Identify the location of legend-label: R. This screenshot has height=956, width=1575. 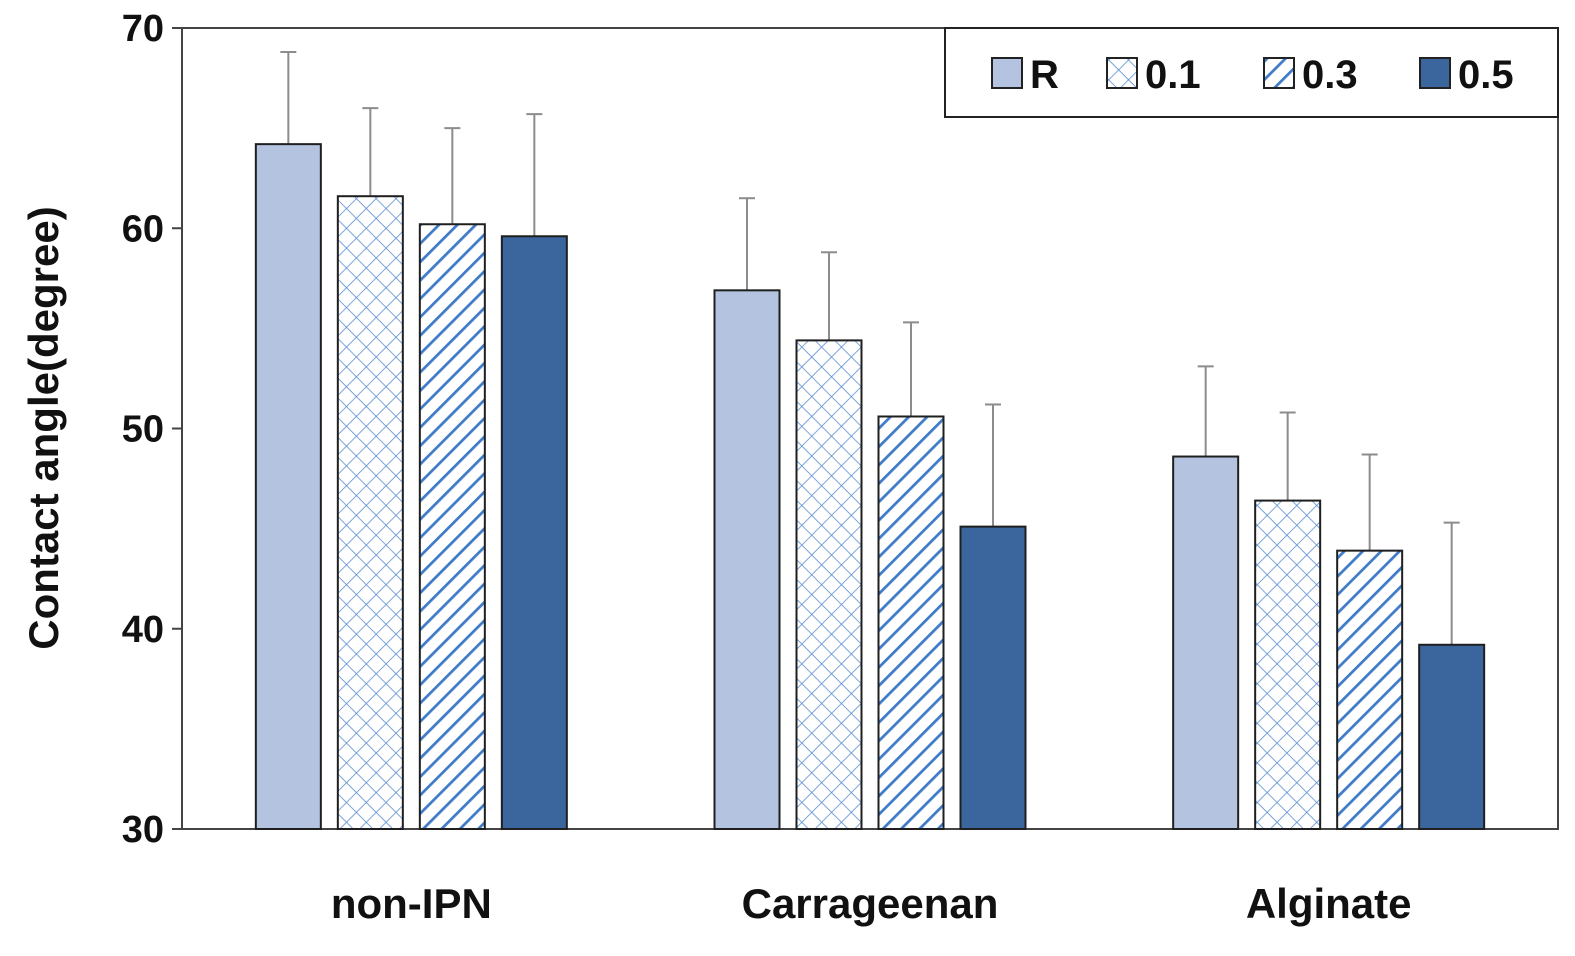
(1044, 75).